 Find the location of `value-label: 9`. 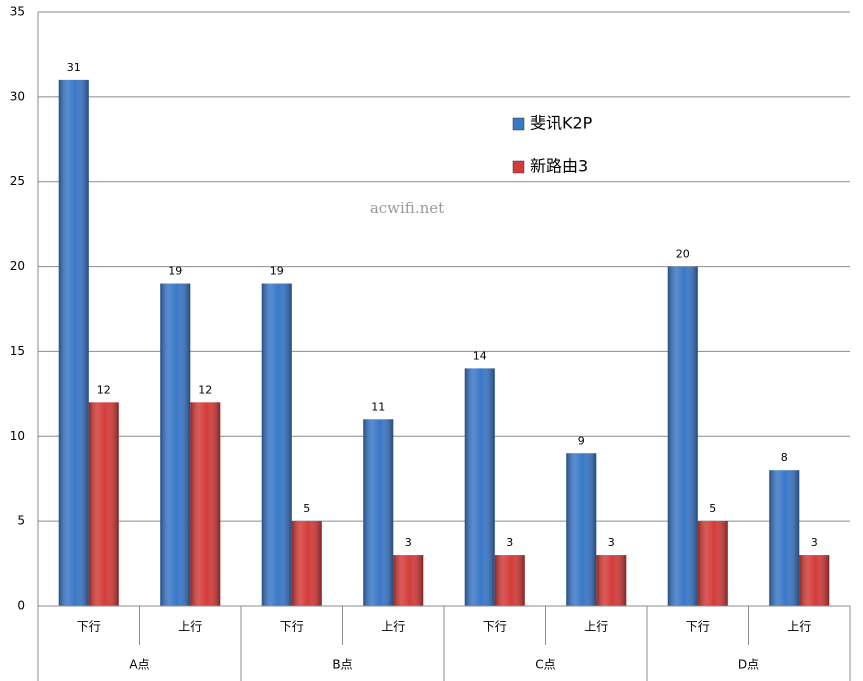

value-label: 9 is located at coordinates (581, 440).